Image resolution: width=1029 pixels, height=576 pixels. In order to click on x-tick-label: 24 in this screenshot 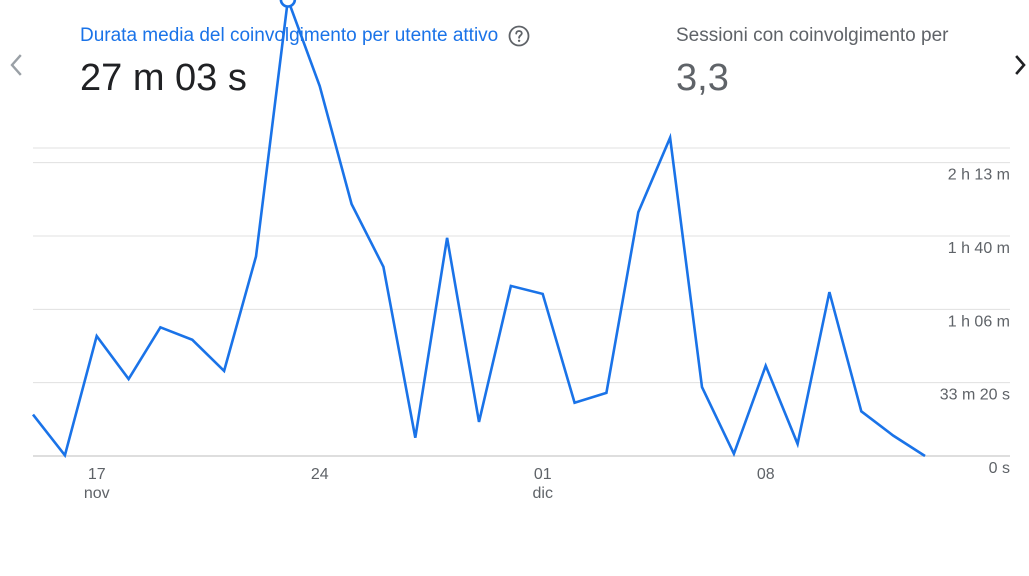, I will do `click(320, 474)`.